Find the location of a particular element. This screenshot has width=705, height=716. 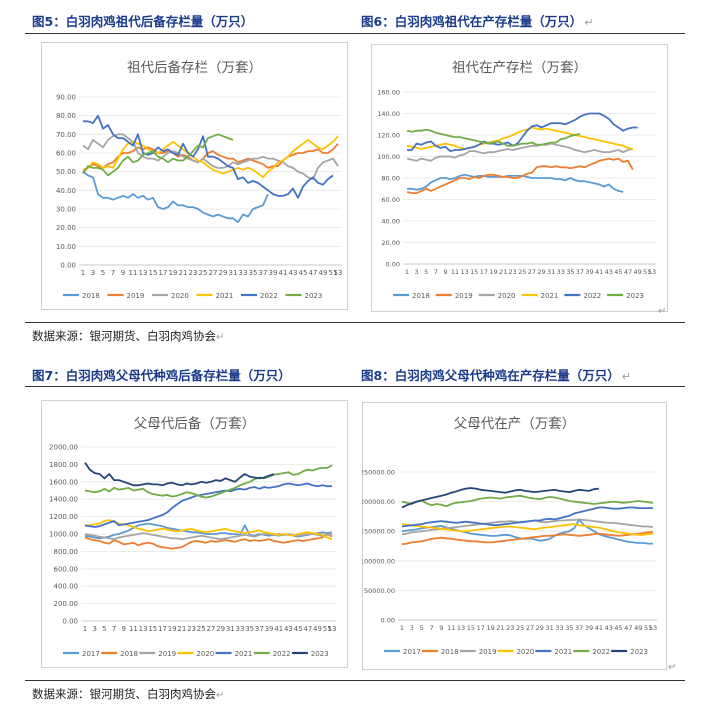

fig5-legend-label-2022: 2022 is located at coordinates (269, 296).